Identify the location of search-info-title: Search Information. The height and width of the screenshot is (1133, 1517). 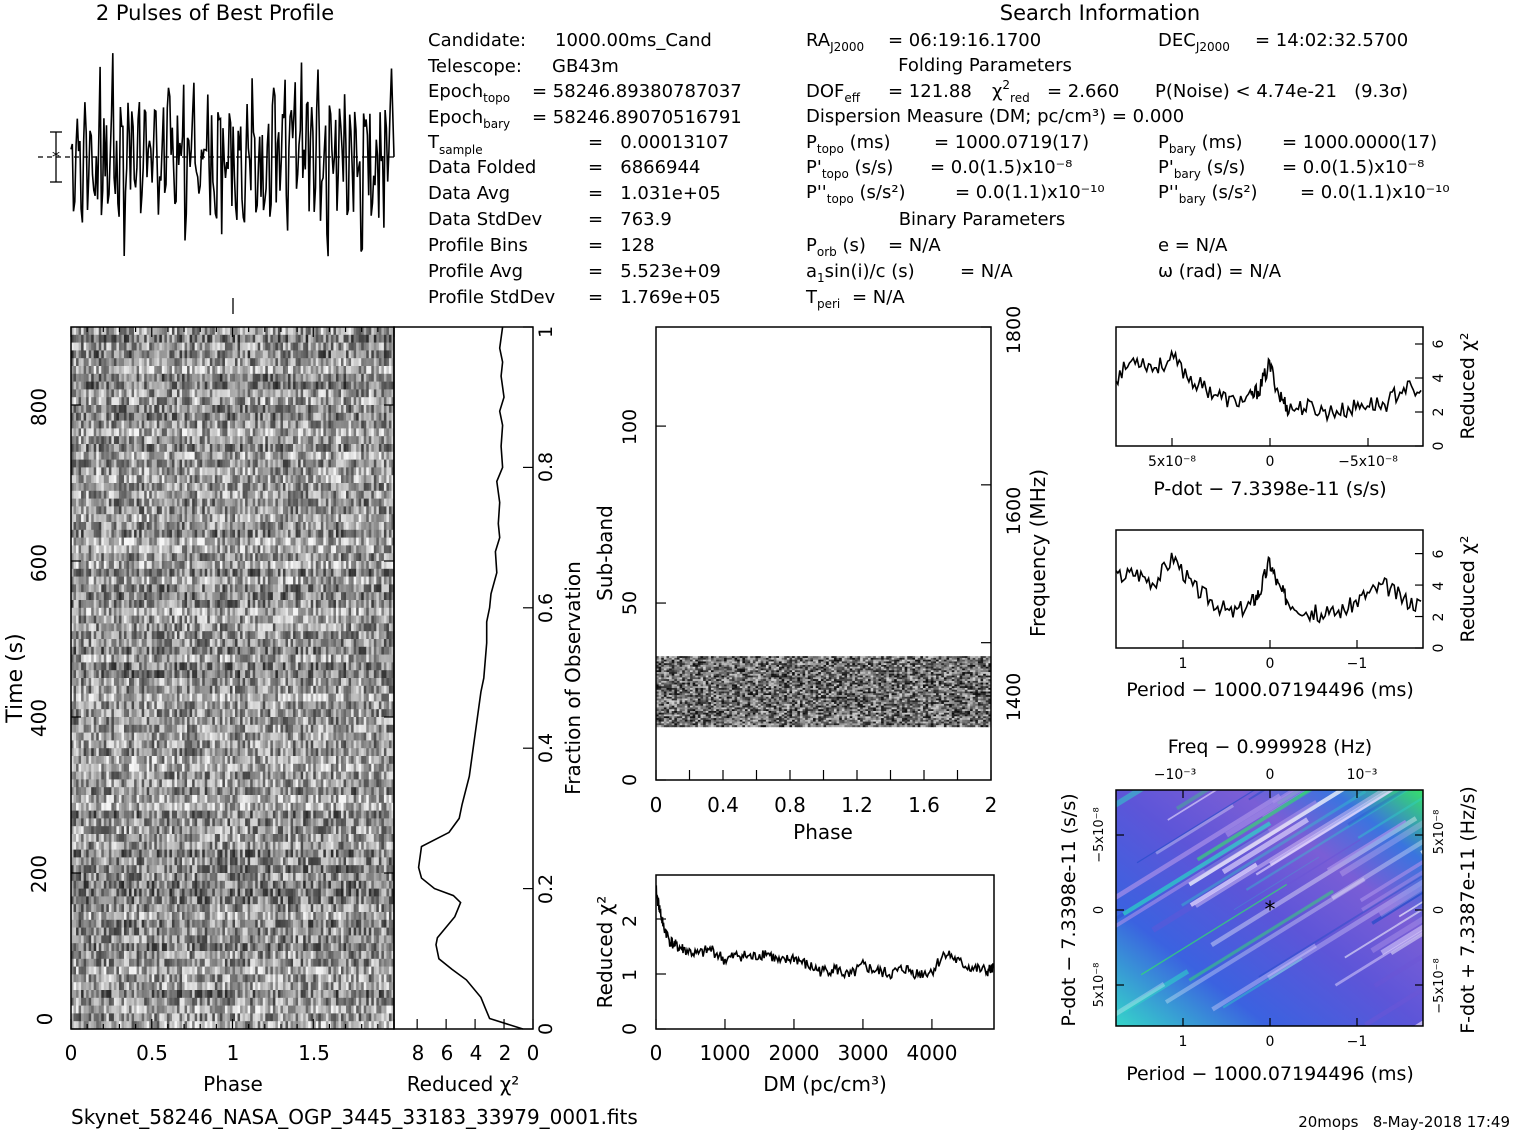
(1100, 13).